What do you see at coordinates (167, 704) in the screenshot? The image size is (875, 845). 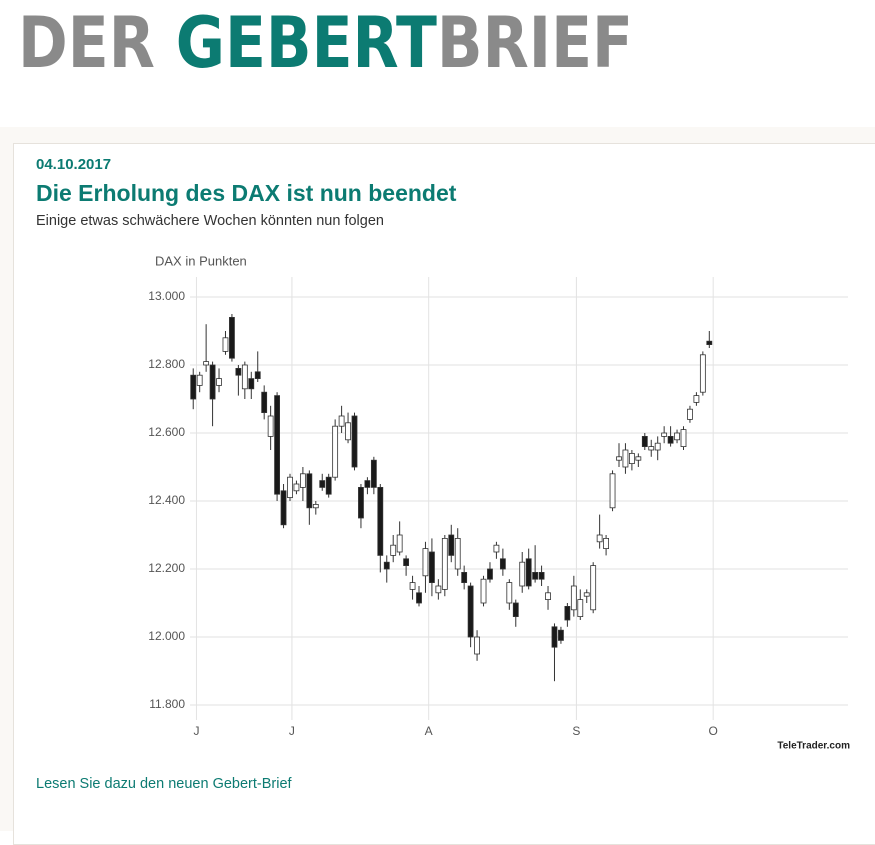 I see `y-tick-label: 11.800` at bounding box center [167, 704].